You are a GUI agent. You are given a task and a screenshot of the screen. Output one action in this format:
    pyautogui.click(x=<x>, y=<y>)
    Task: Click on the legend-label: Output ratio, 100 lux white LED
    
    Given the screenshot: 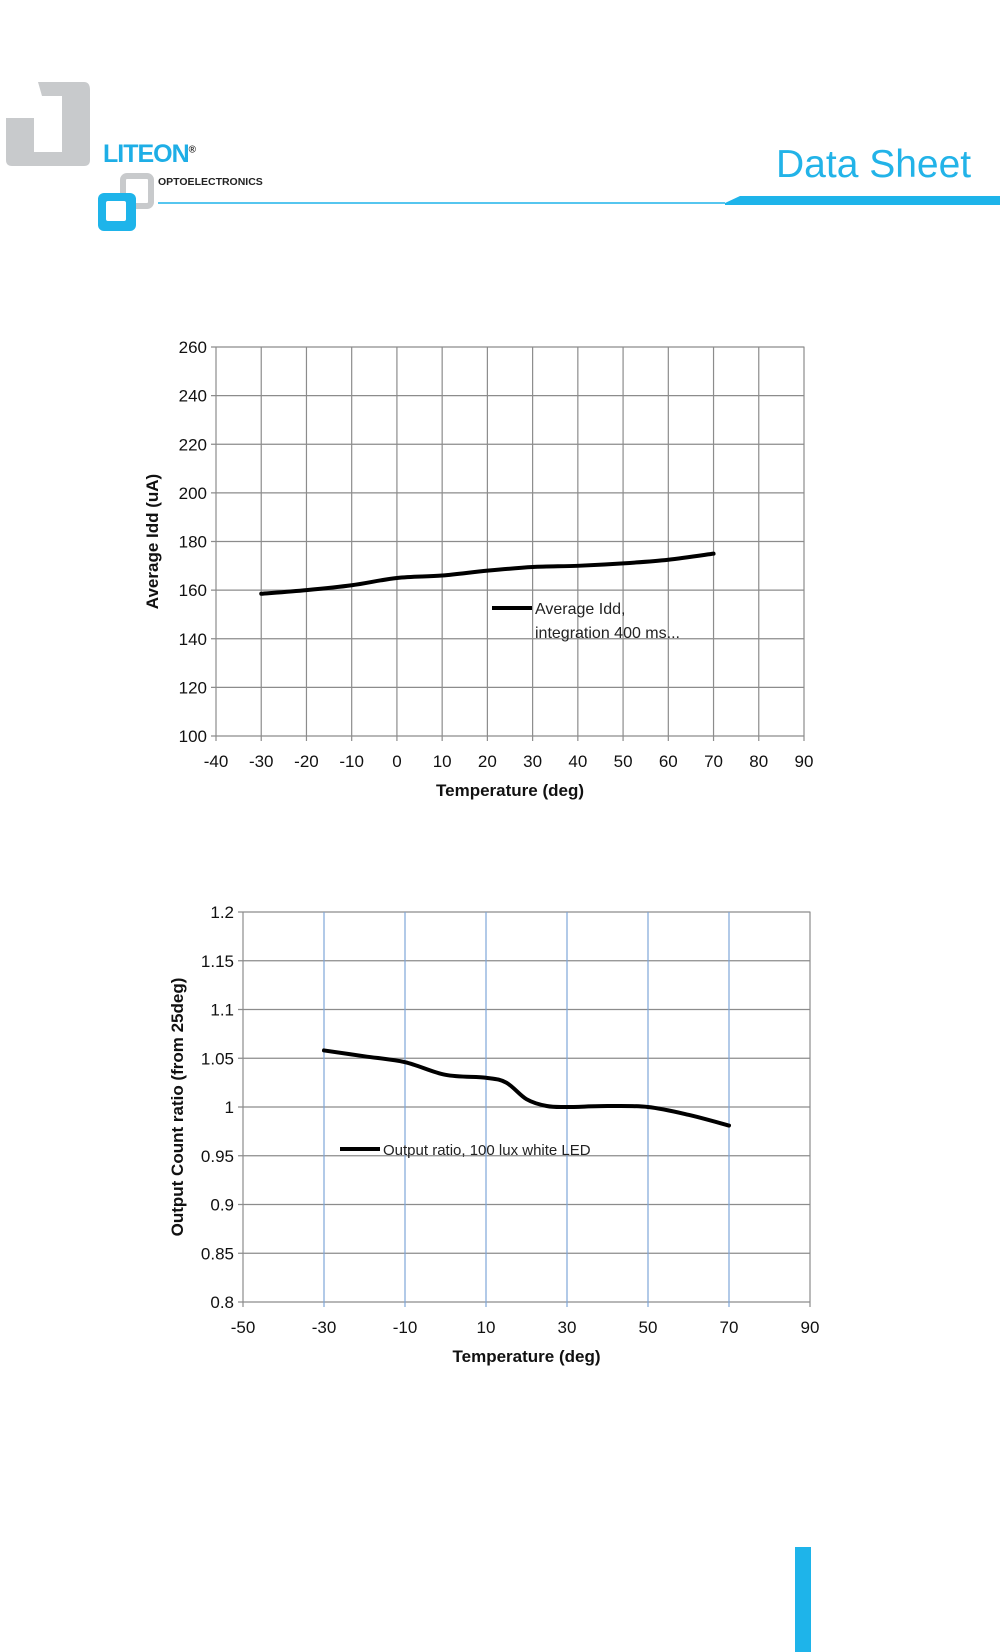 What is the action you would take?
    pyautogui.click(x=487, y=1150)
    